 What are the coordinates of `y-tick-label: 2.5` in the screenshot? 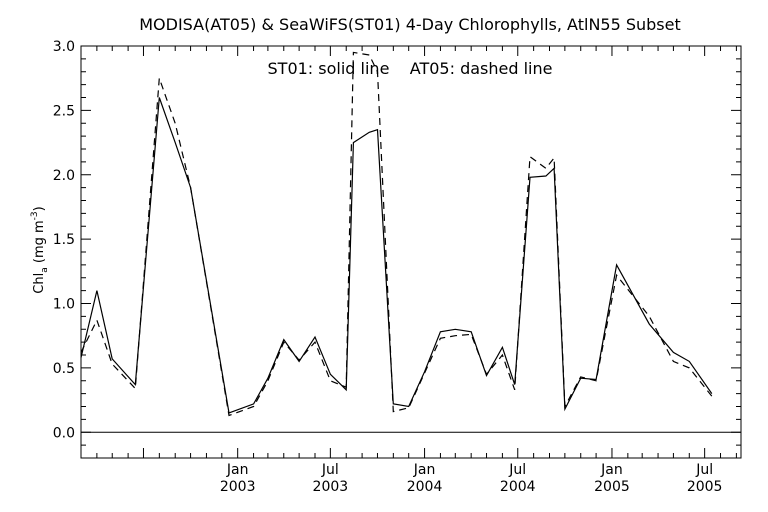 It's located at (64, 111).